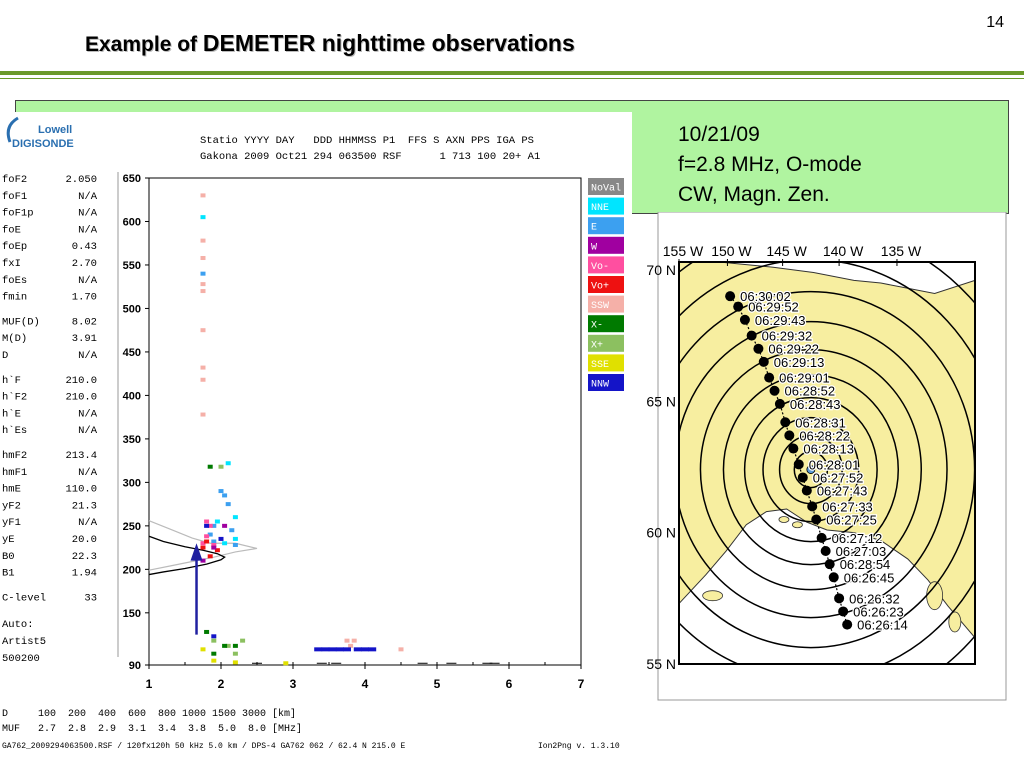  What do you see at coordinates (14, 473) in the screenshot?
I see `param-name: hmF1` at bounding box center [14, 473].